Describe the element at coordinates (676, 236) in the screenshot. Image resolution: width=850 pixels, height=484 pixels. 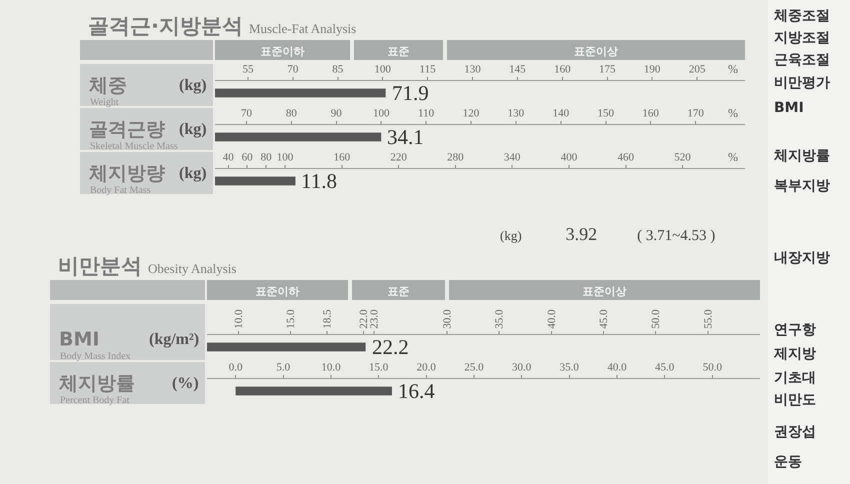
I see `annotation: ( 3.71~4.53 )` at that location.